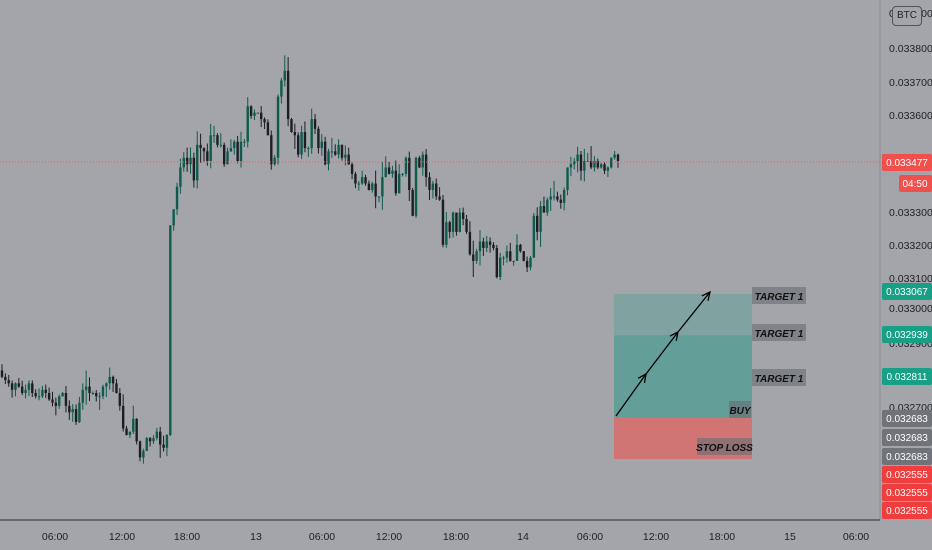  I want to click on trade-setup, so click(683, 377).